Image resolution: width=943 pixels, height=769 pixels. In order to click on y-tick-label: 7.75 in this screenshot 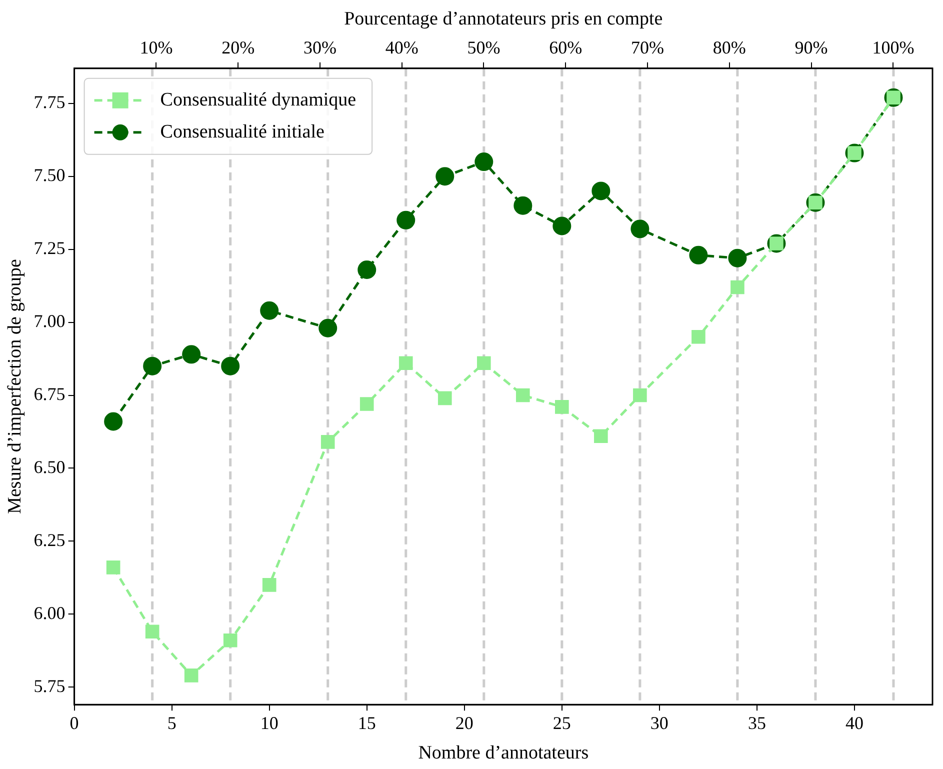, I will do `click(50, 102)`.